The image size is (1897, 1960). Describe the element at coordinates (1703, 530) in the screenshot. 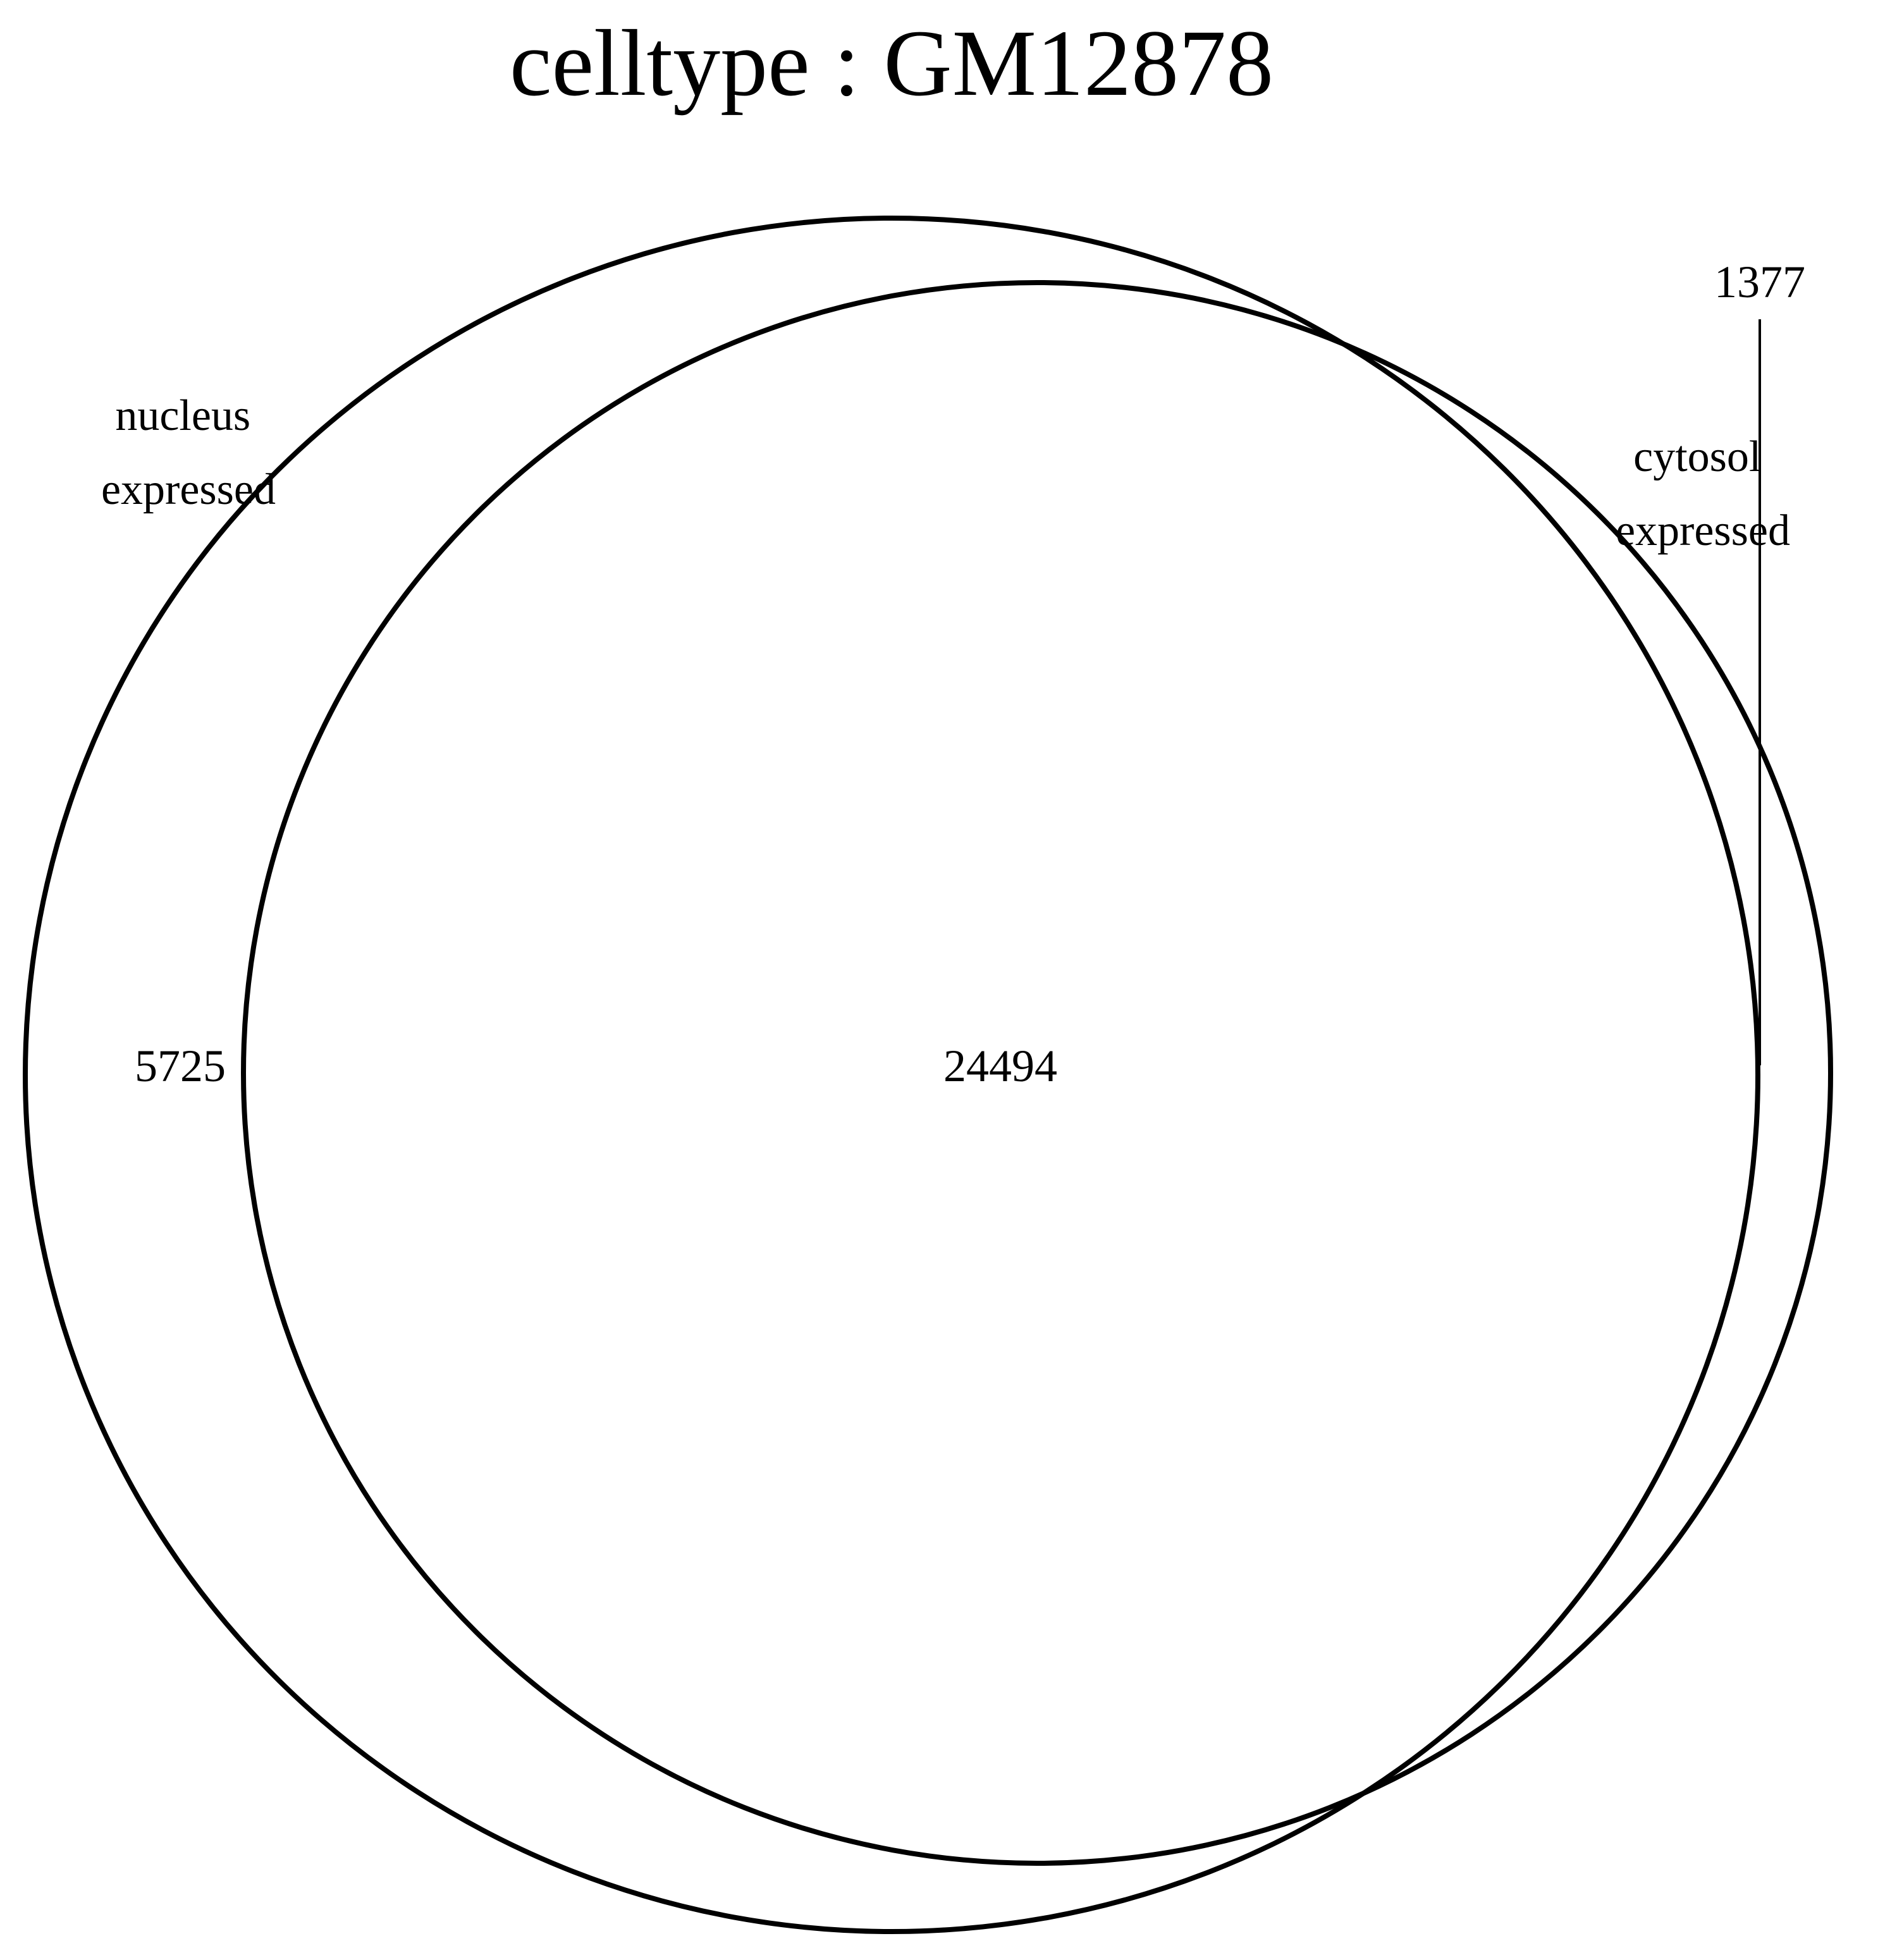

I see `cytosol-expressed-label-line-2: expressed` at that location.